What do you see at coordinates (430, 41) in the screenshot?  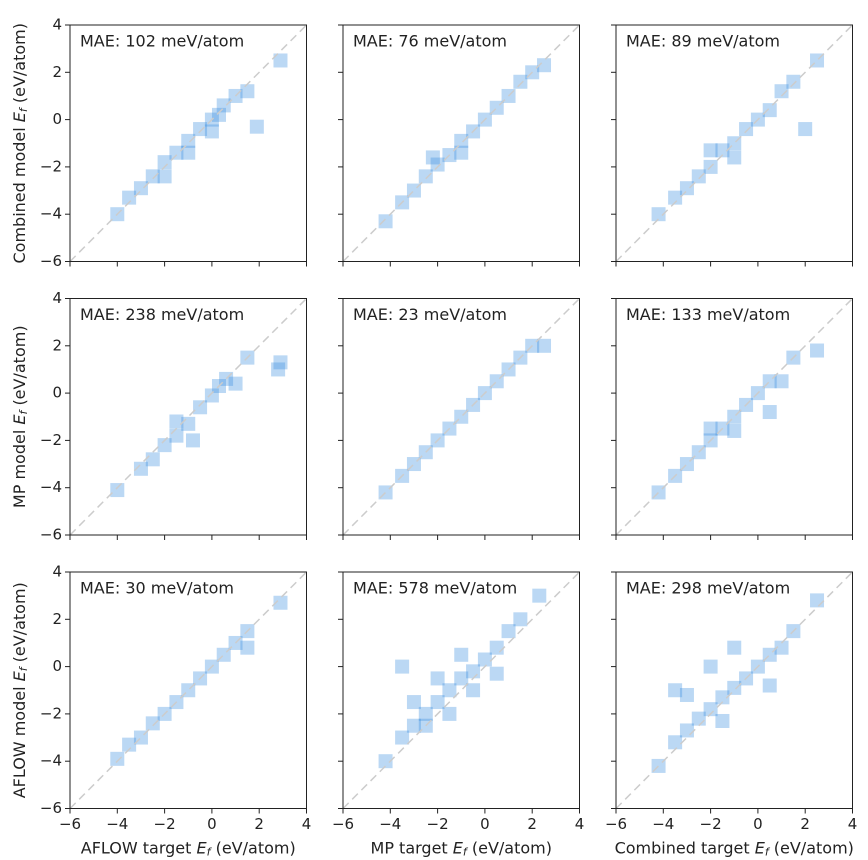 I see `annotation: MAE: 76 meV/atom` at bounding box center [430, 41].